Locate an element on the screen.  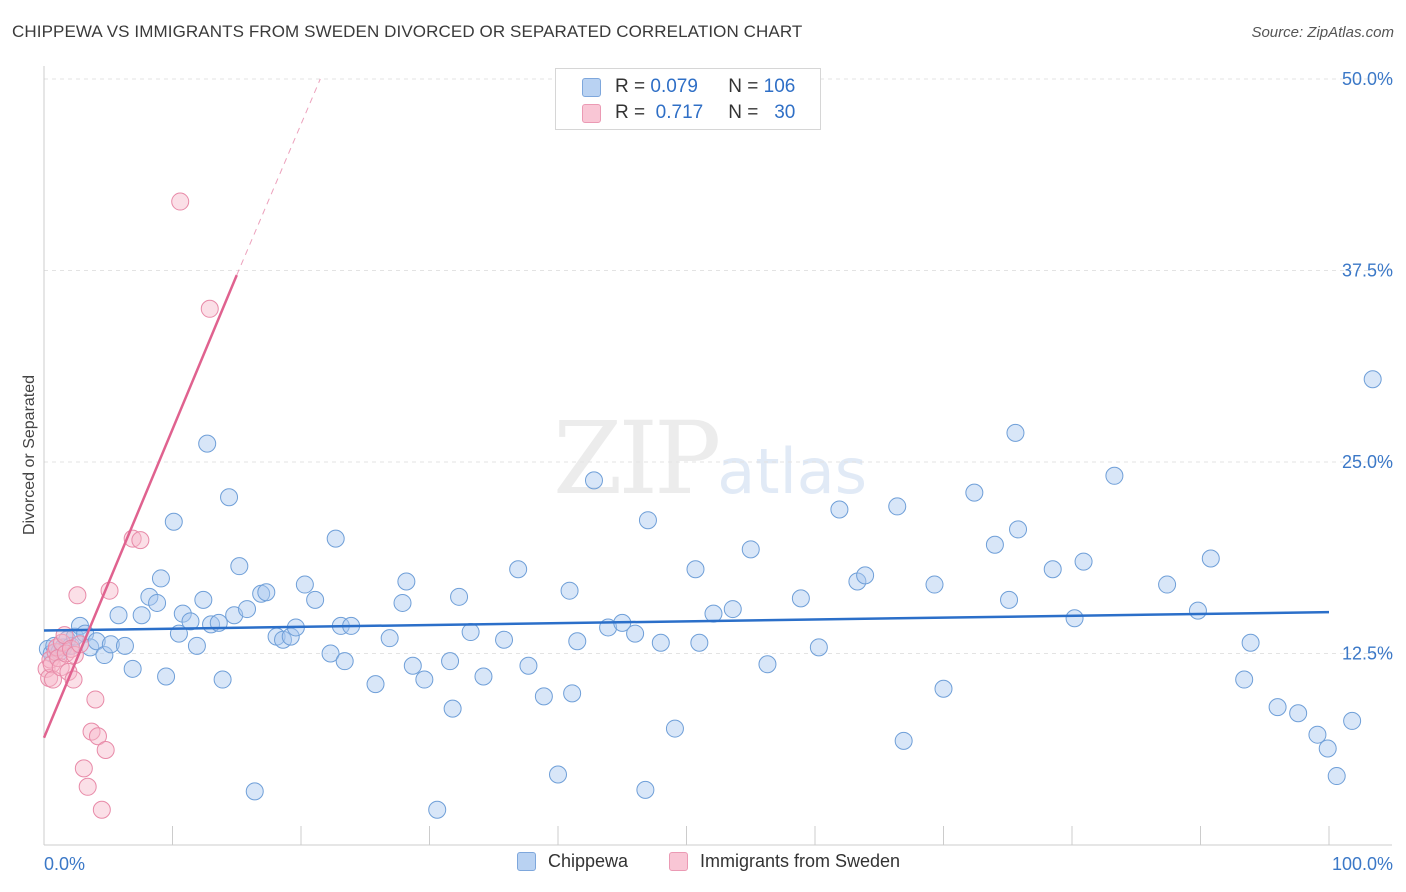
blue-swatch-icon is located at coordinates (526, 861).